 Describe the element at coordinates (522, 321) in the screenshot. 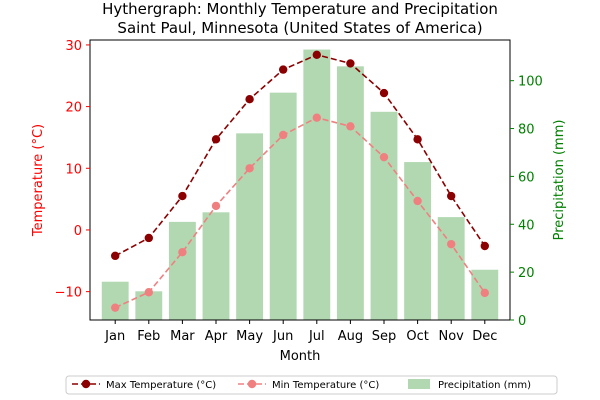

I see `right-y-tick-label: 0` at that location.